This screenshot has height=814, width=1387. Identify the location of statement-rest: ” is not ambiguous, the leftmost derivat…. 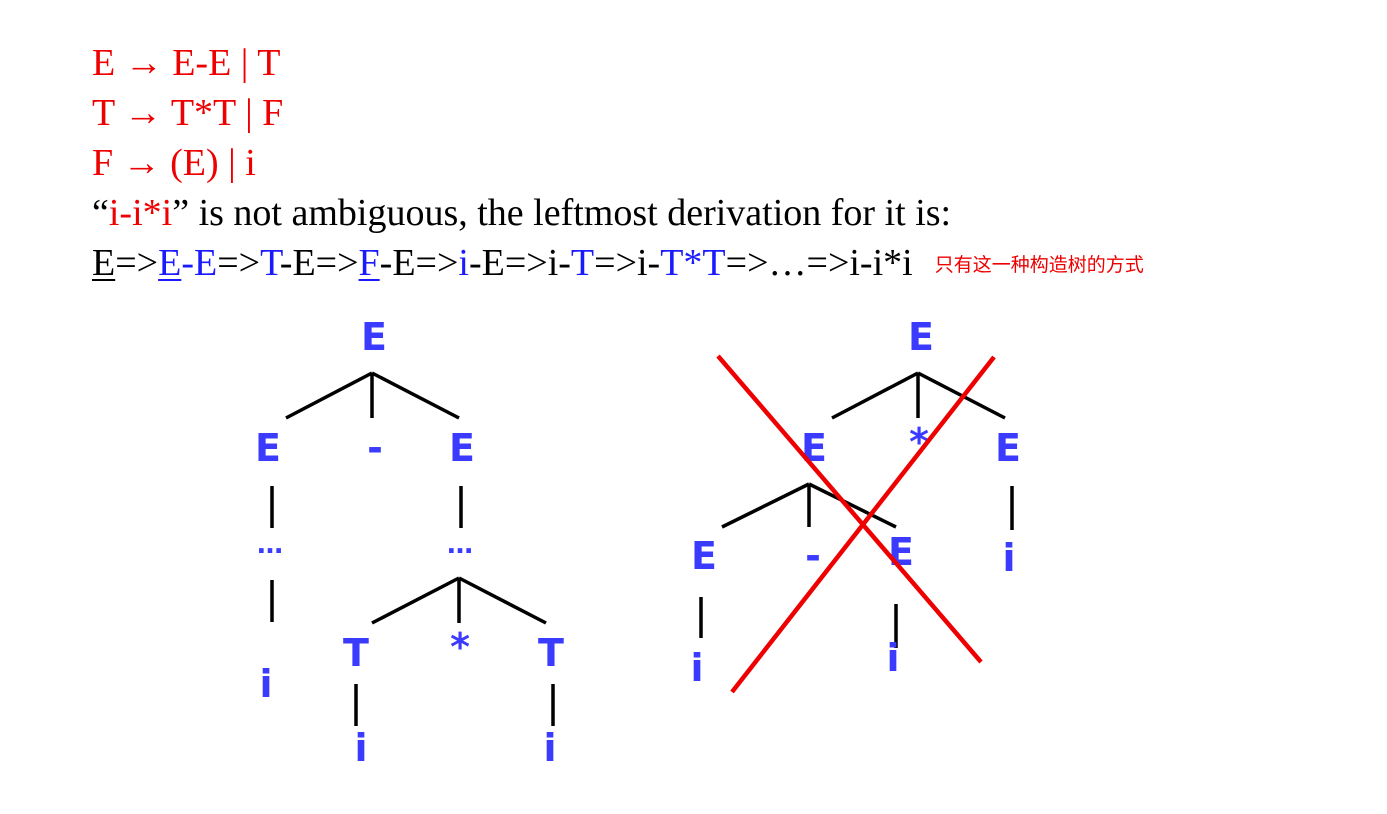
(562, 213).